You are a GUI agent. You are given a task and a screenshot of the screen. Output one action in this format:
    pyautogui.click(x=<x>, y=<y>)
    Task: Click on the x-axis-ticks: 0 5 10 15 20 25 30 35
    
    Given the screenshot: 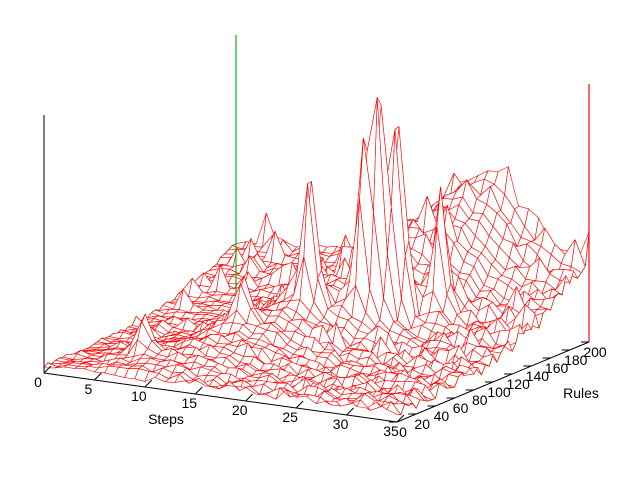 What is the action you would take?
    pyautogui.click(x=219, y=402)
    